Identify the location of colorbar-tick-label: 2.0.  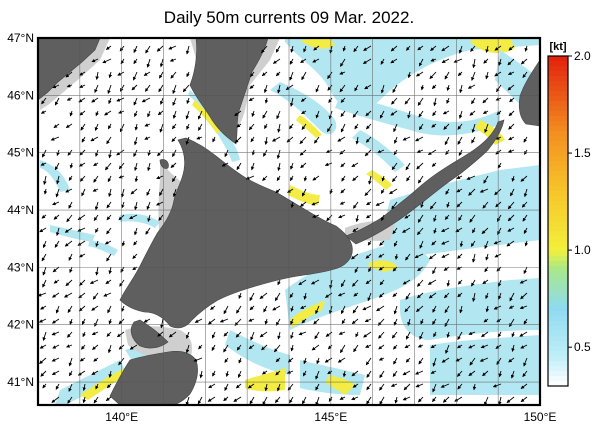
(582, 56).